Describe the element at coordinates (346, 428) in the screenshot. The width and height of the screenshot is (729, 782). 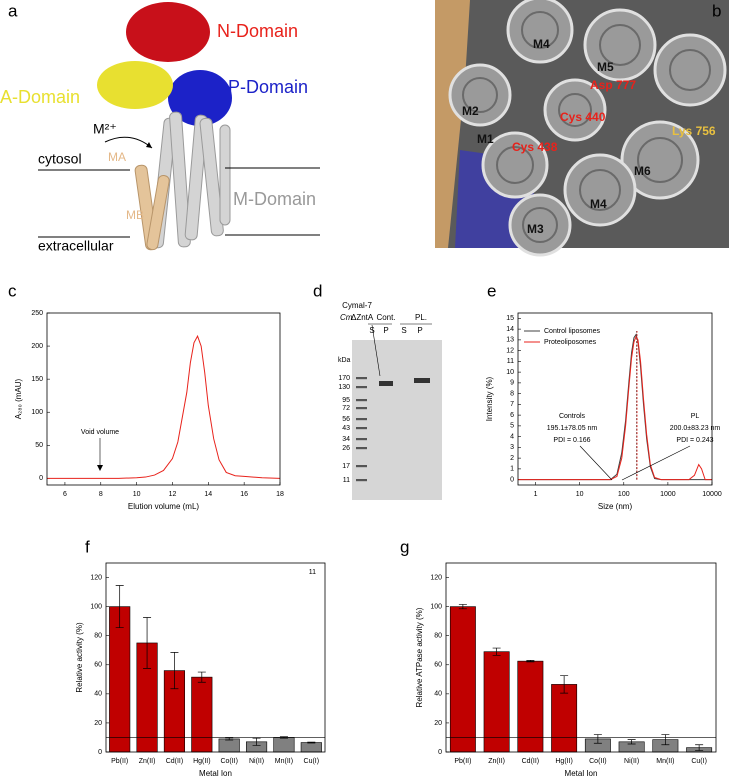
I see `ladder-label: 43` at that location.